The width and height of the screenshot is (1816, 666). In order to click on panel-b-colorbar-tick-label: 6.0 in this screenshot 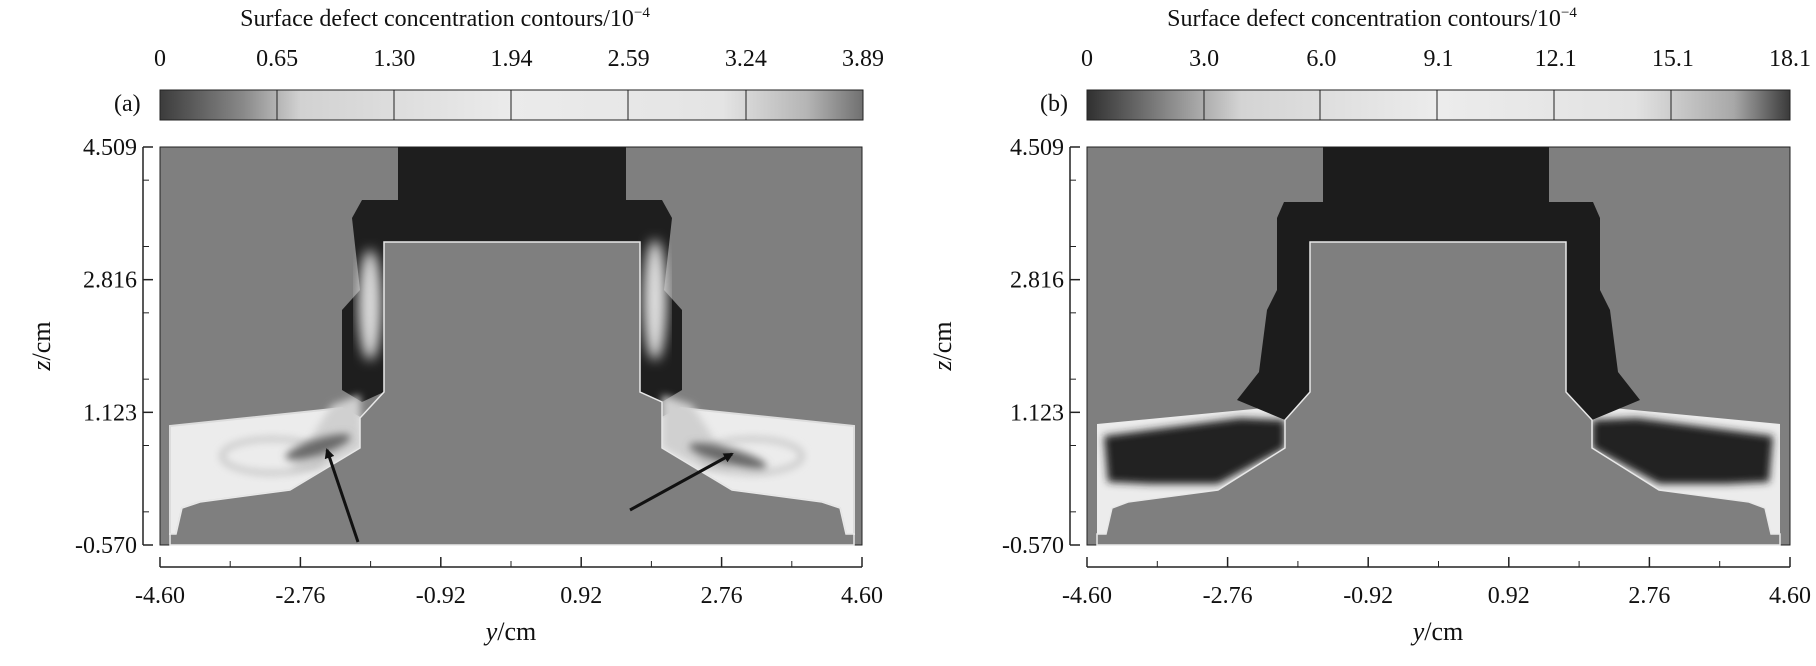, I will do `click(1321, 59)`.